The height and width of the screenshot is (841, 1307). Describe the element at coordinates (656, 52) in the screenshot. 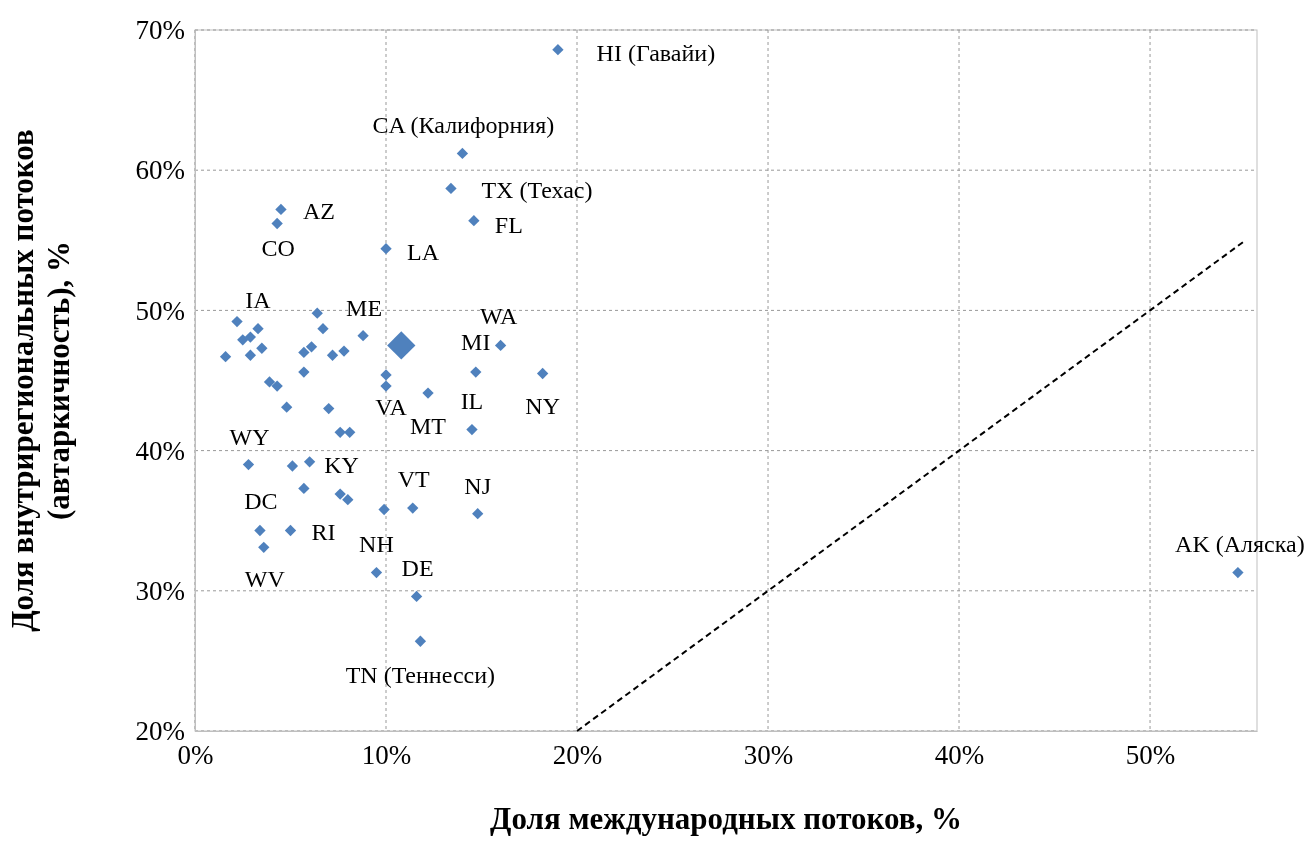

I see `annotation: HI (Гавайи)` at that location.